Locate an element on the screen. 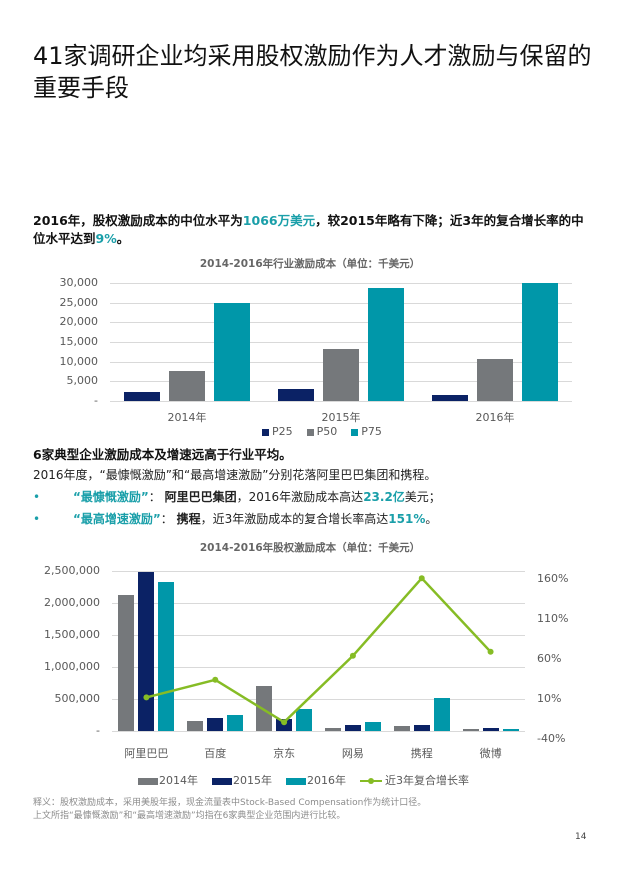 This screenshot has height=877, width=620. legend-label: 2016年 is located at coordinates (326, 780).